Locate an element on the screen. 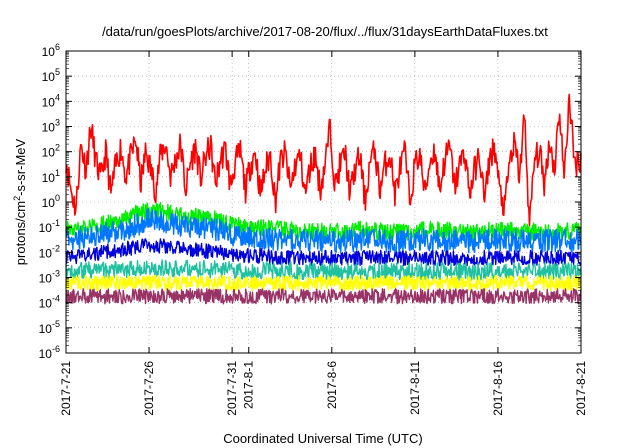 The width and height of the screenshot is (640, 448). x-tick-label: 2017-8-1 is located at coordinates (249, 385).